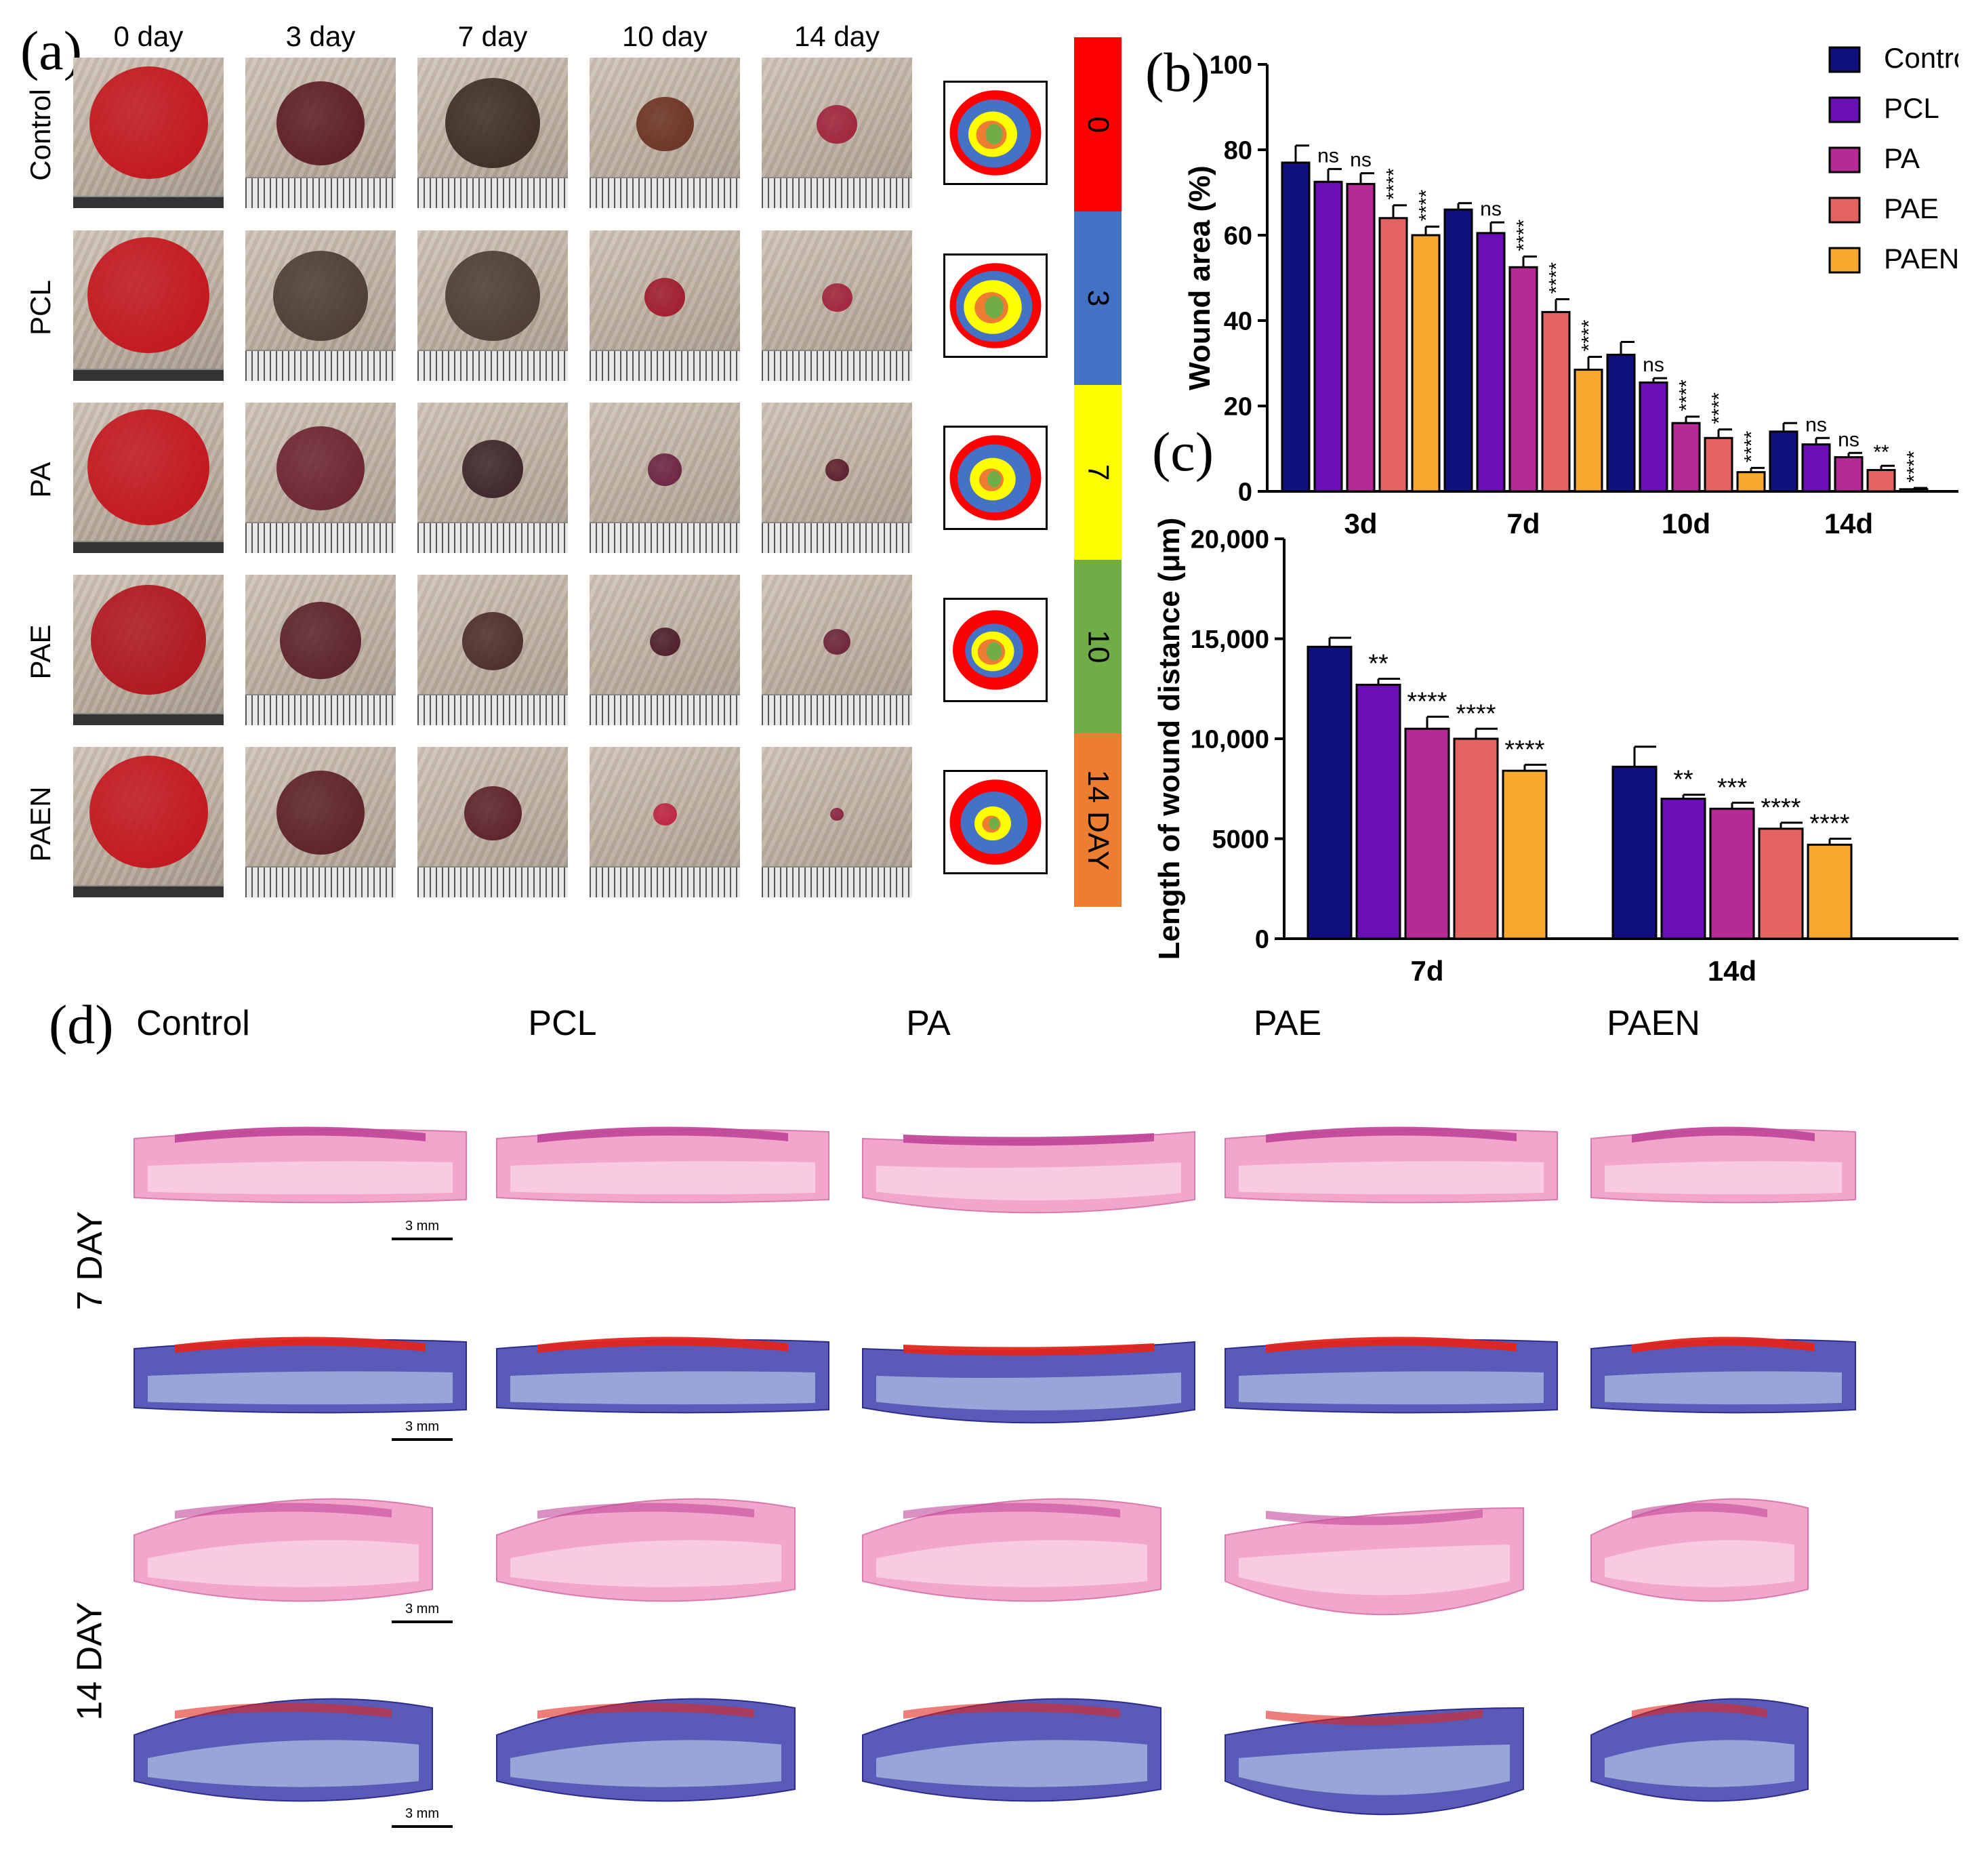 This screenshot has height=1876, width=1974. What do you see at coordinates (193, 1024) in the screenshot?
I see `histology-group-label: Control` at bounding box center [193, 1024].